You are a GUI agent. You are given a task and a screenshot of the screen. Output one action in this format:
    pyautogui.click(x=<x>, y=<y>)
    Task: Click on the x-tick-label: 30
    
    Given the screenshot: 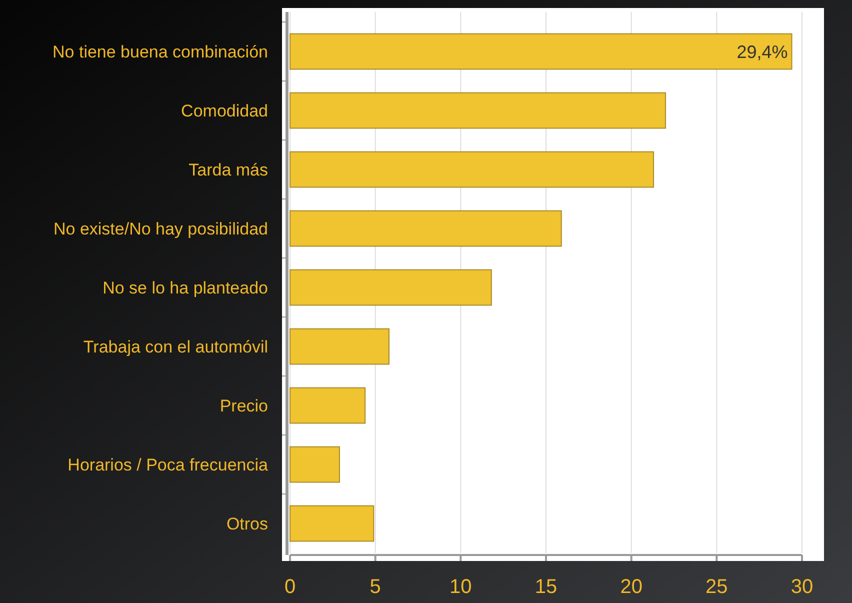 What is the action you would take?
    pyautogui.click(x=802, y=587)
    